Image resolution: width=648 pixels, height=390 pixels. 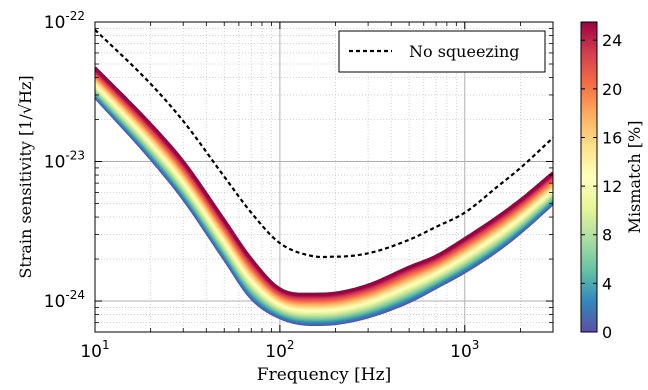 What do you see at coordinates (612, 89) in the screenshot?
I see `colorbar-tick-label: 20` at bounding box center [612, 89].